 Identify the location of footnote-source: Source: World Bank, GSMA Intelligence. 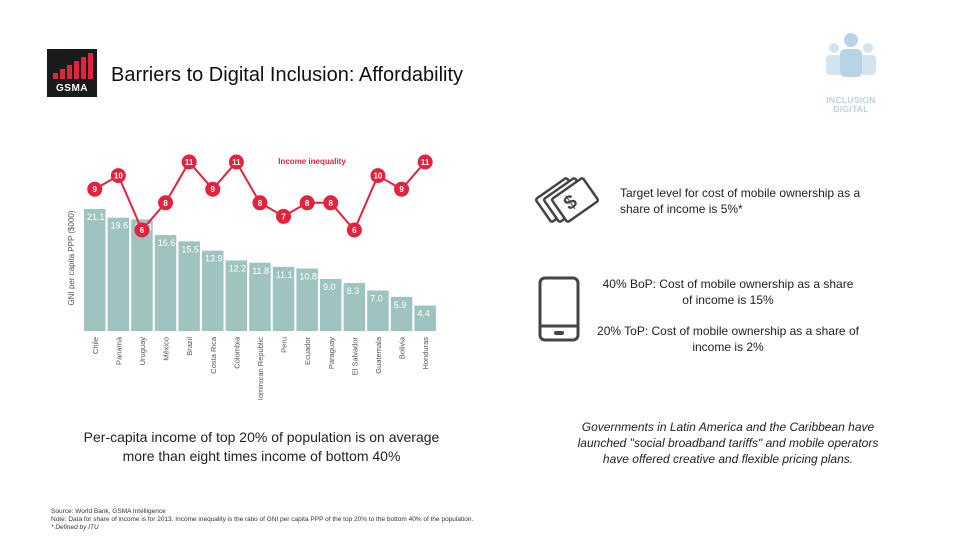
(108, 511).